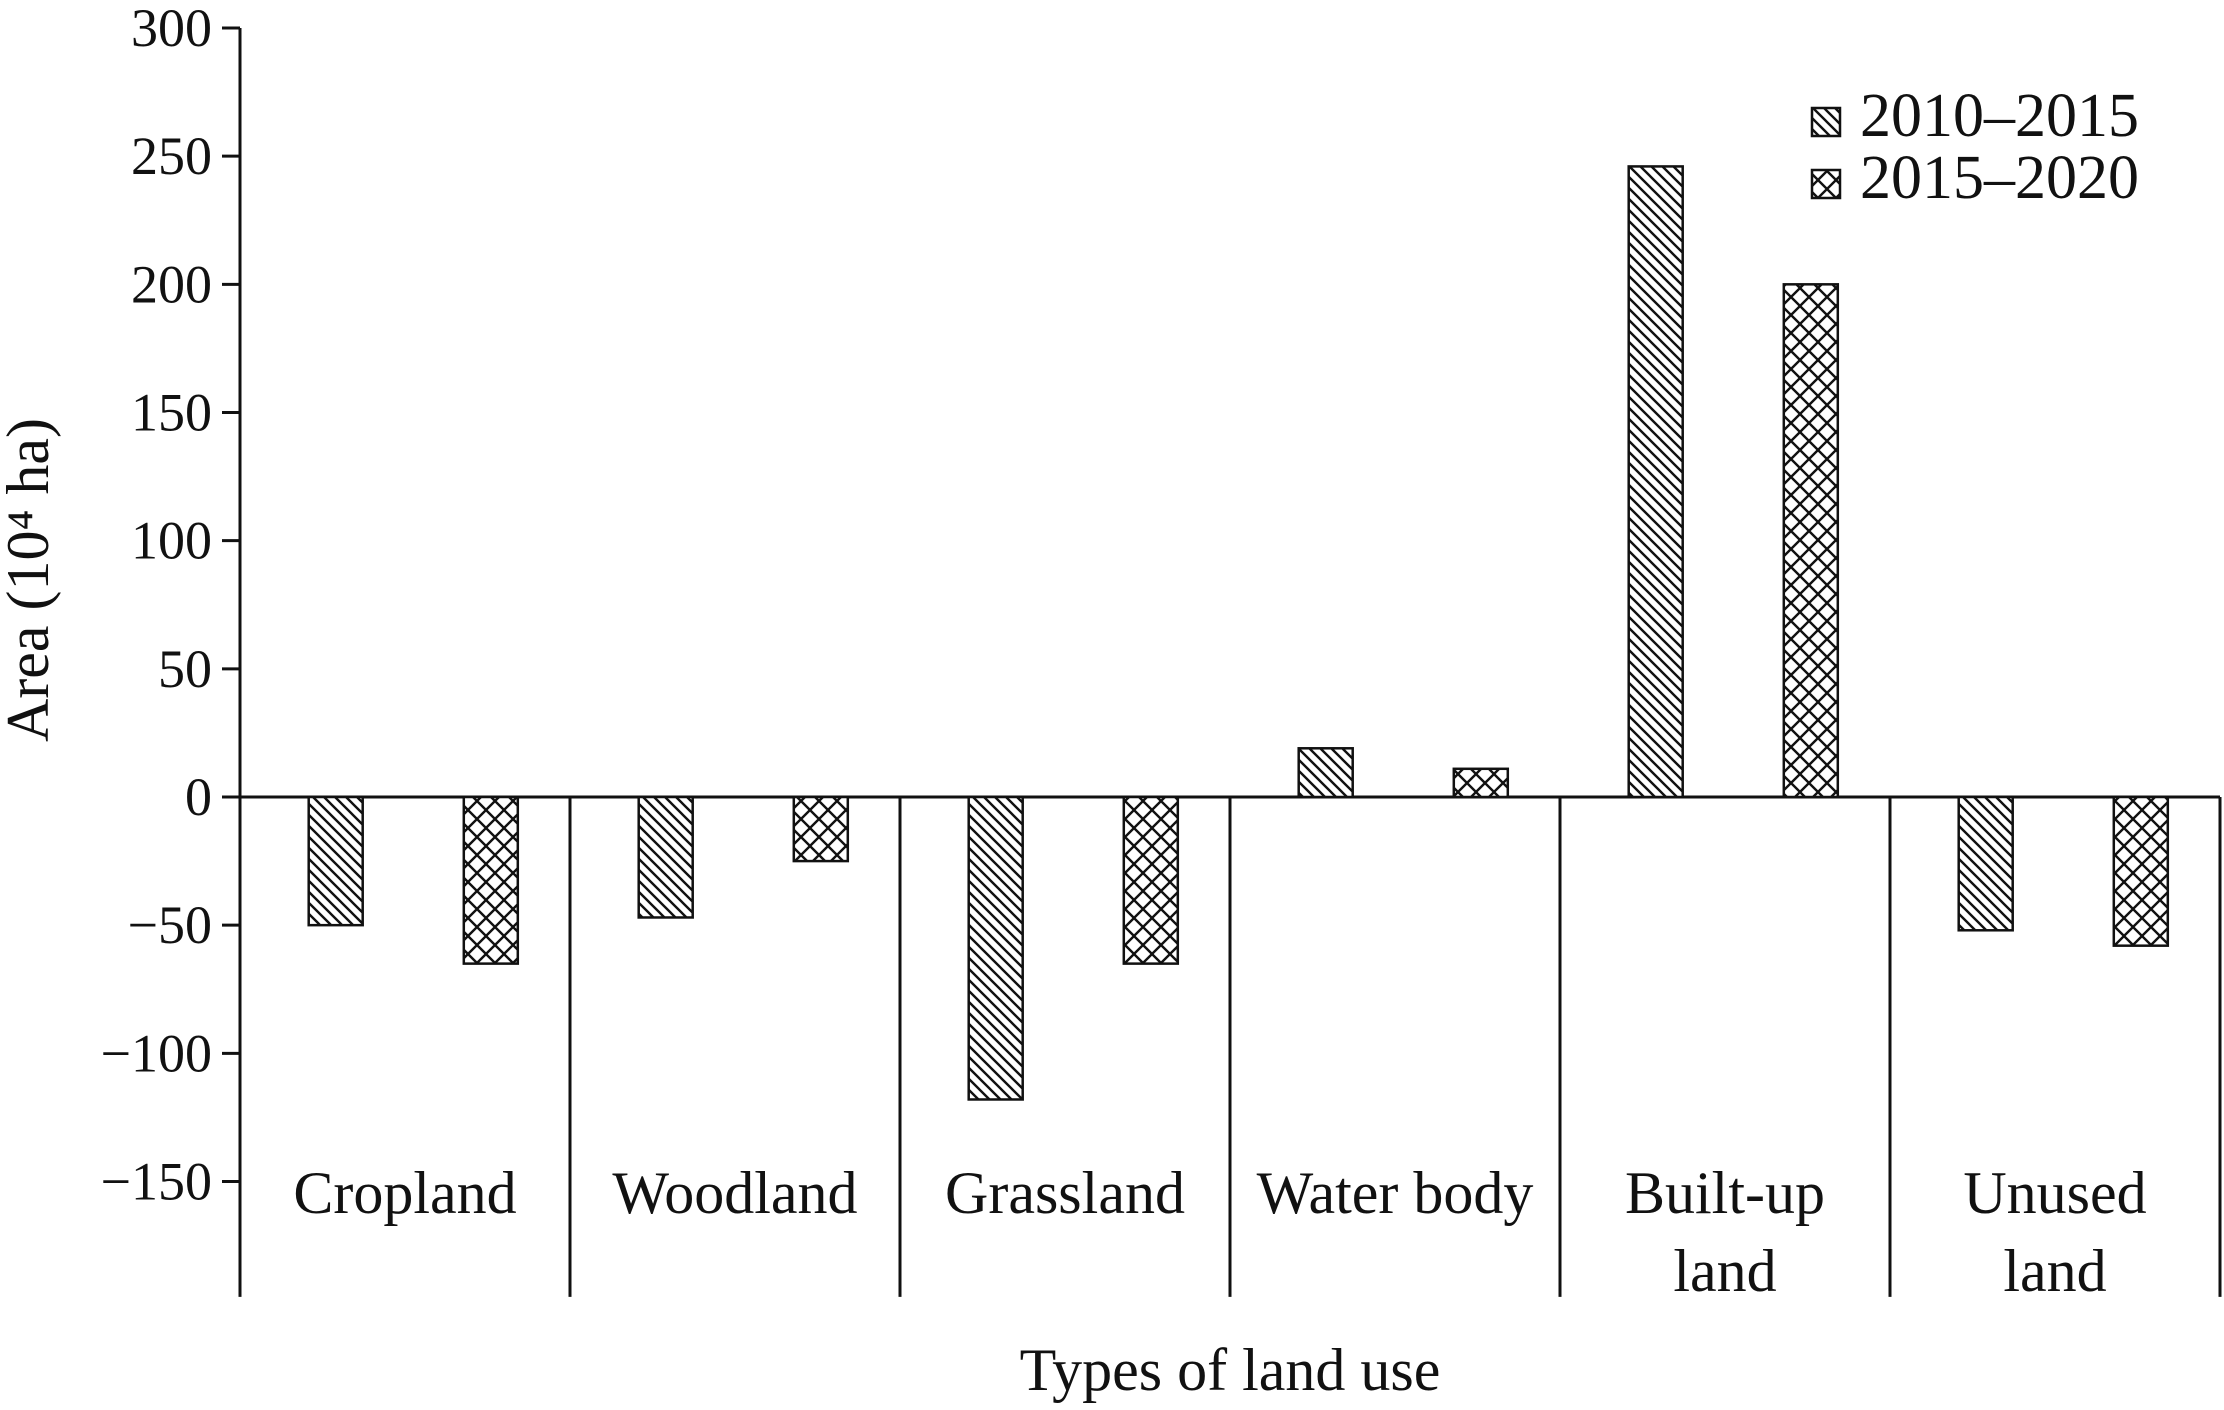 Image resolution: width=2224 pixels, height=1410 pixels. Describe the element at coordinates (1999, 178) in the screenshot. I see `legend-label-2: 2015–2020` at that location.